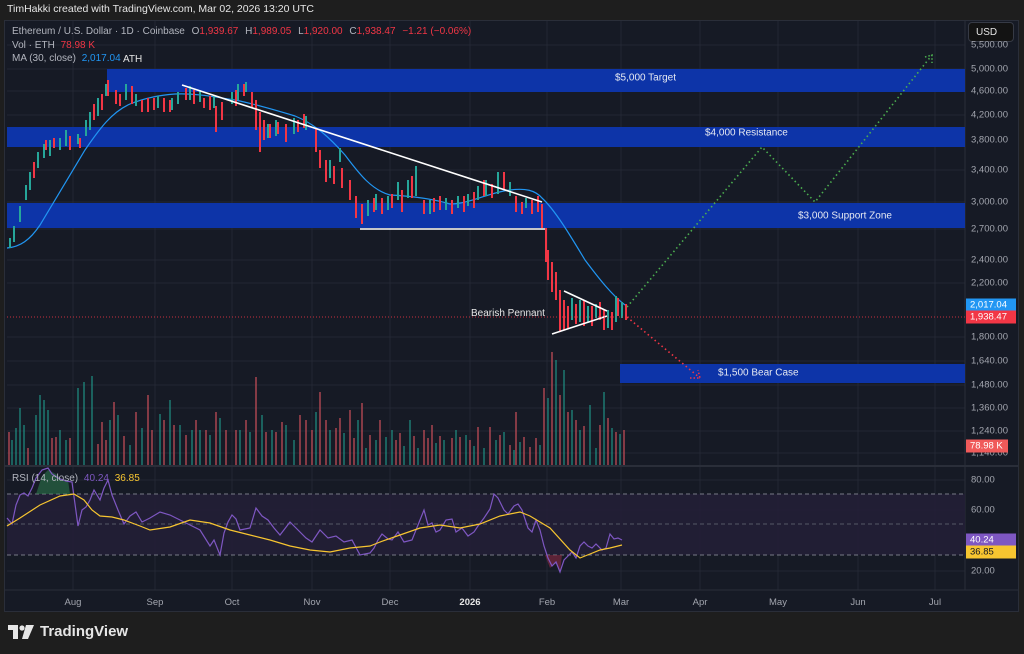  Describe the element at coordinates (84, 631) in the screenshot. I see `brand-name: TradingView` at that location.